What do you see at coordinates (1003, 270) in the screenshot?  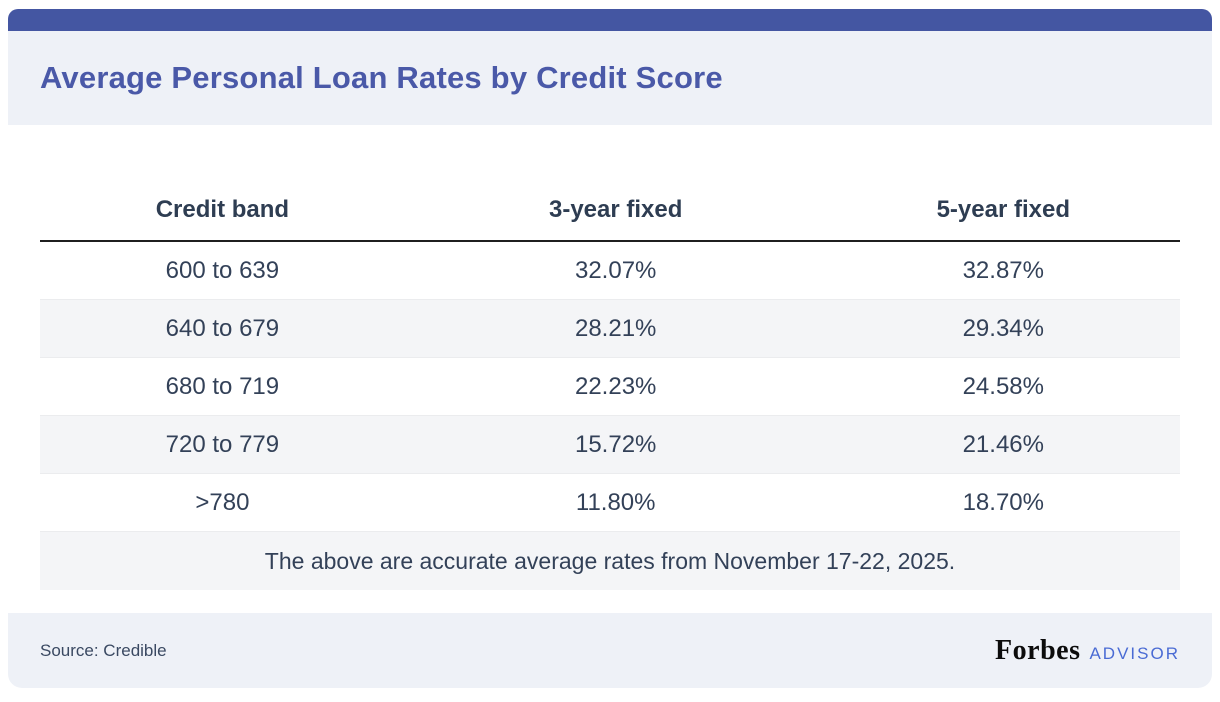 I see `cell-5-year-rate: 32.87%` at bounding box center [1003, 270].